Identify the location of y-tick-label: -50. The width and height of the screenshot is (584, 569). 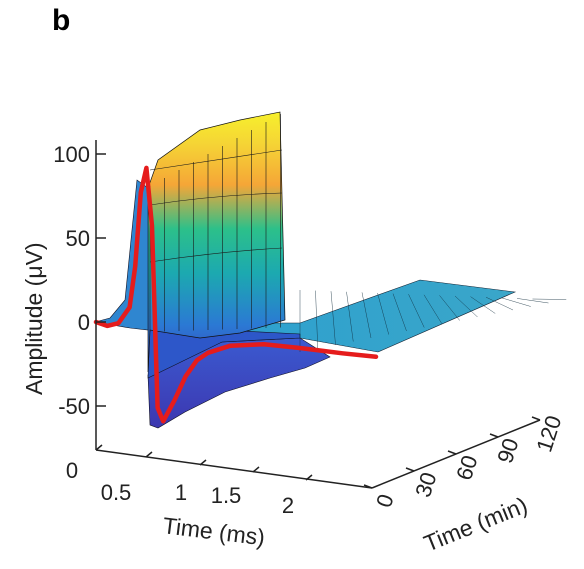
(74, 406).